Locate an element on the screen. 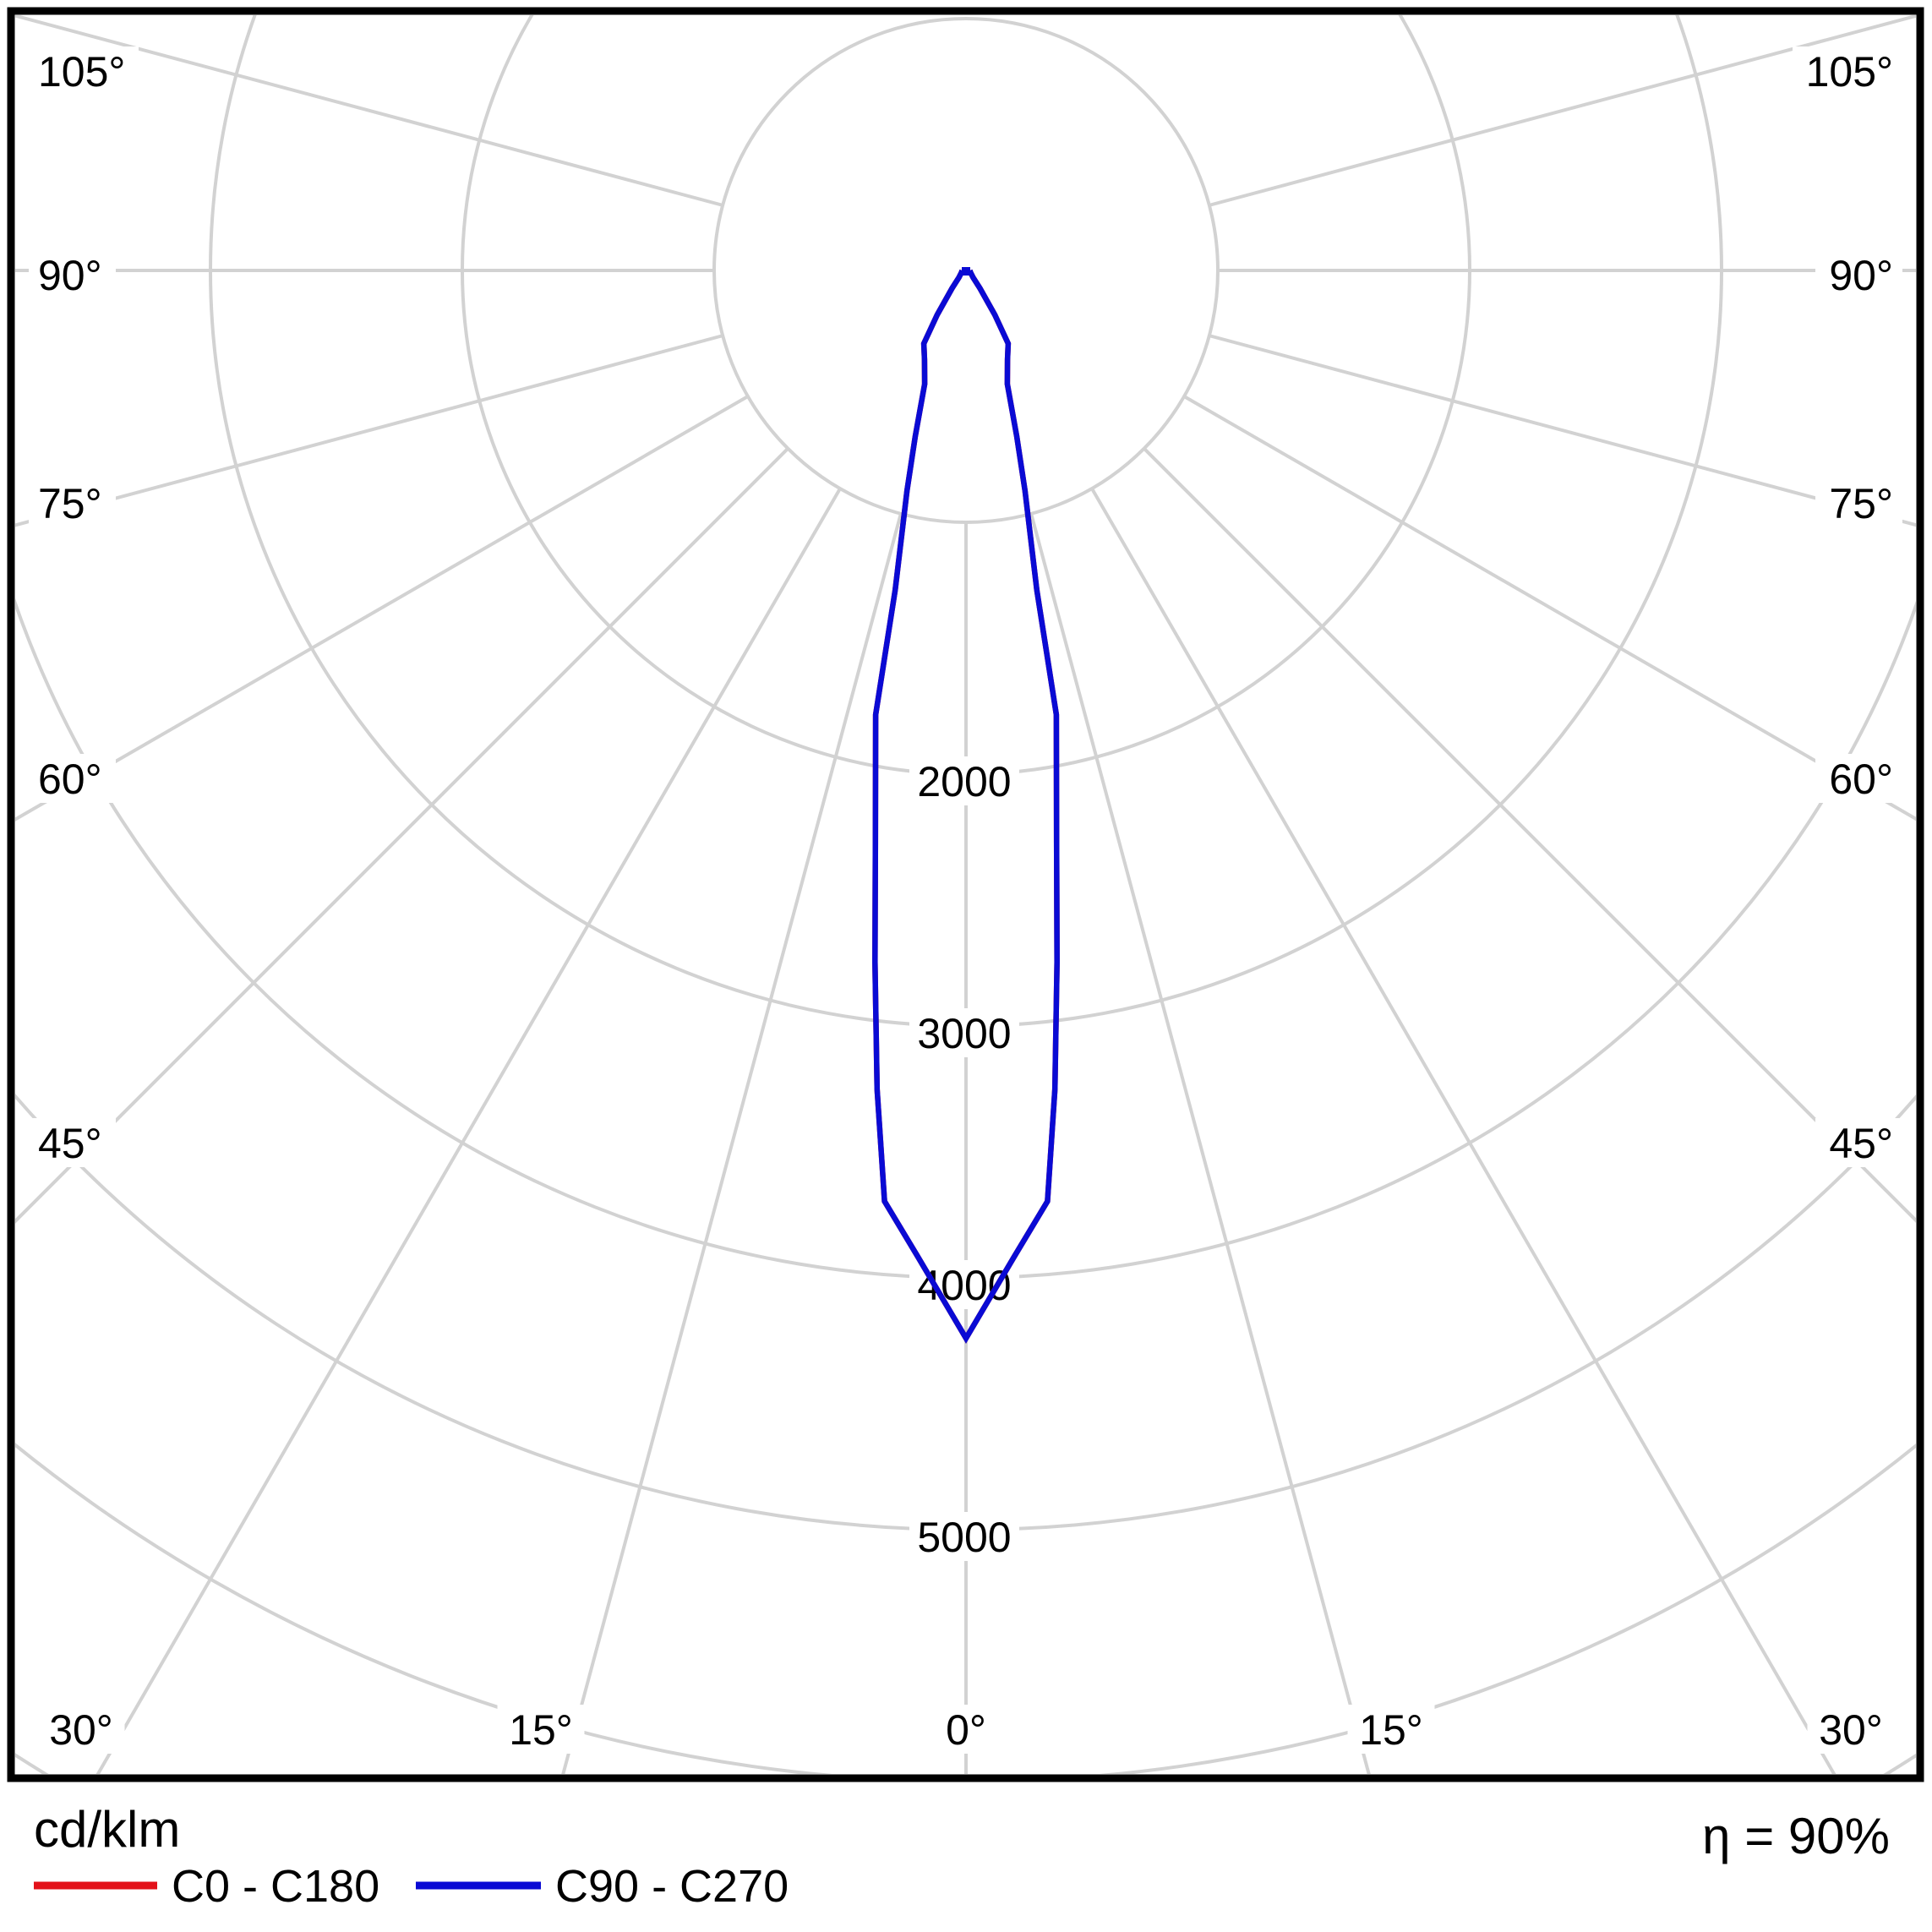  curve-origin-marker is located at coordinates (966, 271).